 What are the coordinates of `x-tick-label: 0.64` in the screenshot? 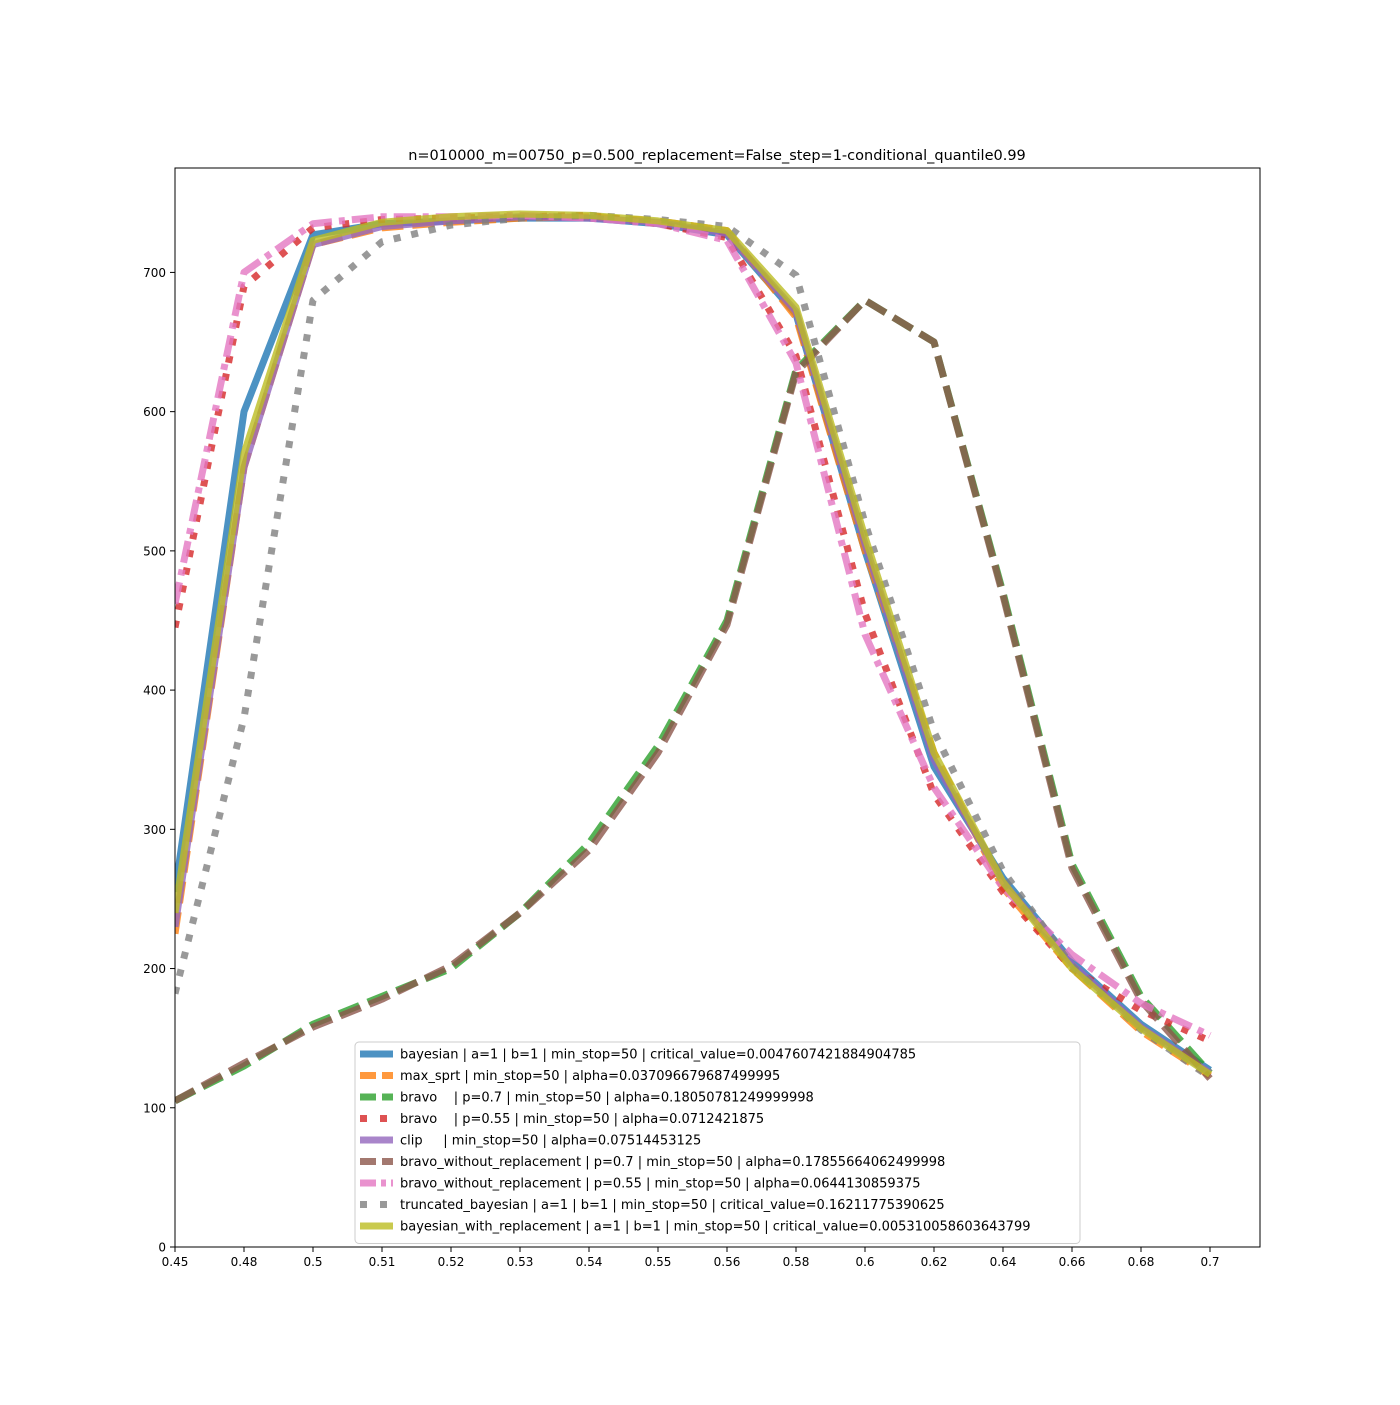 It's located at (1003, 1262).